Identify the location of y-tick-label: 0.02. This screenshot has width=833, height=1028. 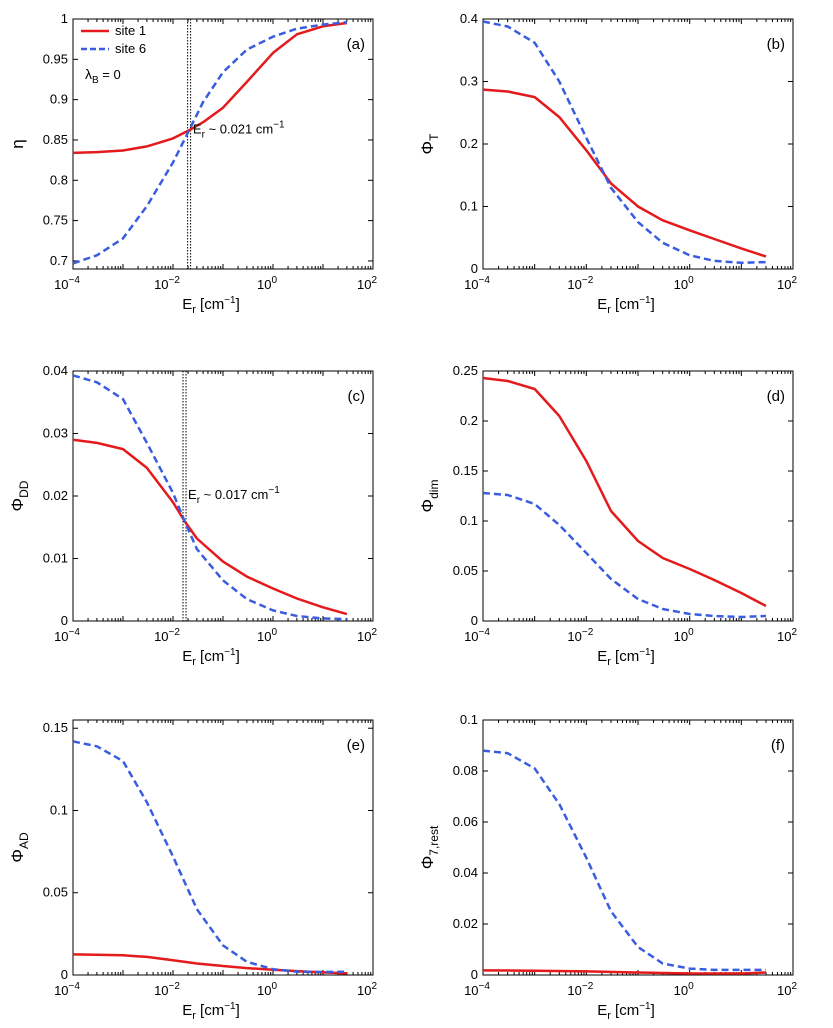
(465, 923).